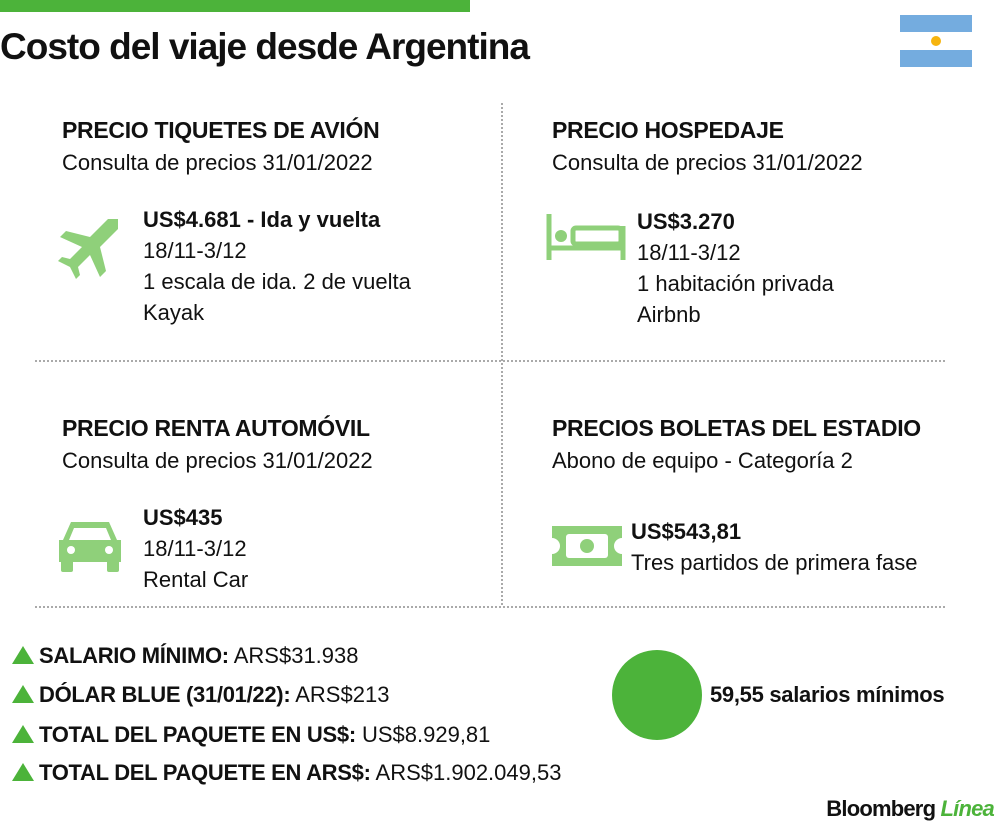 The image size is (1000, 826). What do you see at coordinates (827, 694) in the screenshot?
I see `callout-text: 59,55 salarios mínimos` at bounding box center [827, 694].